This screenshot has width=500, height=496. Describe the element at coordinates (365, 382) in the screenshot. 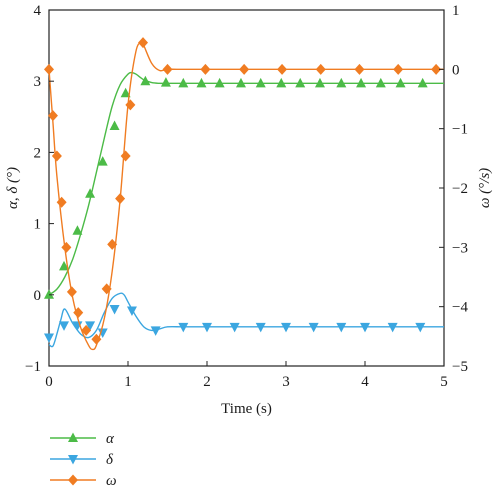

I see `x-tick-label: 4` at that location.